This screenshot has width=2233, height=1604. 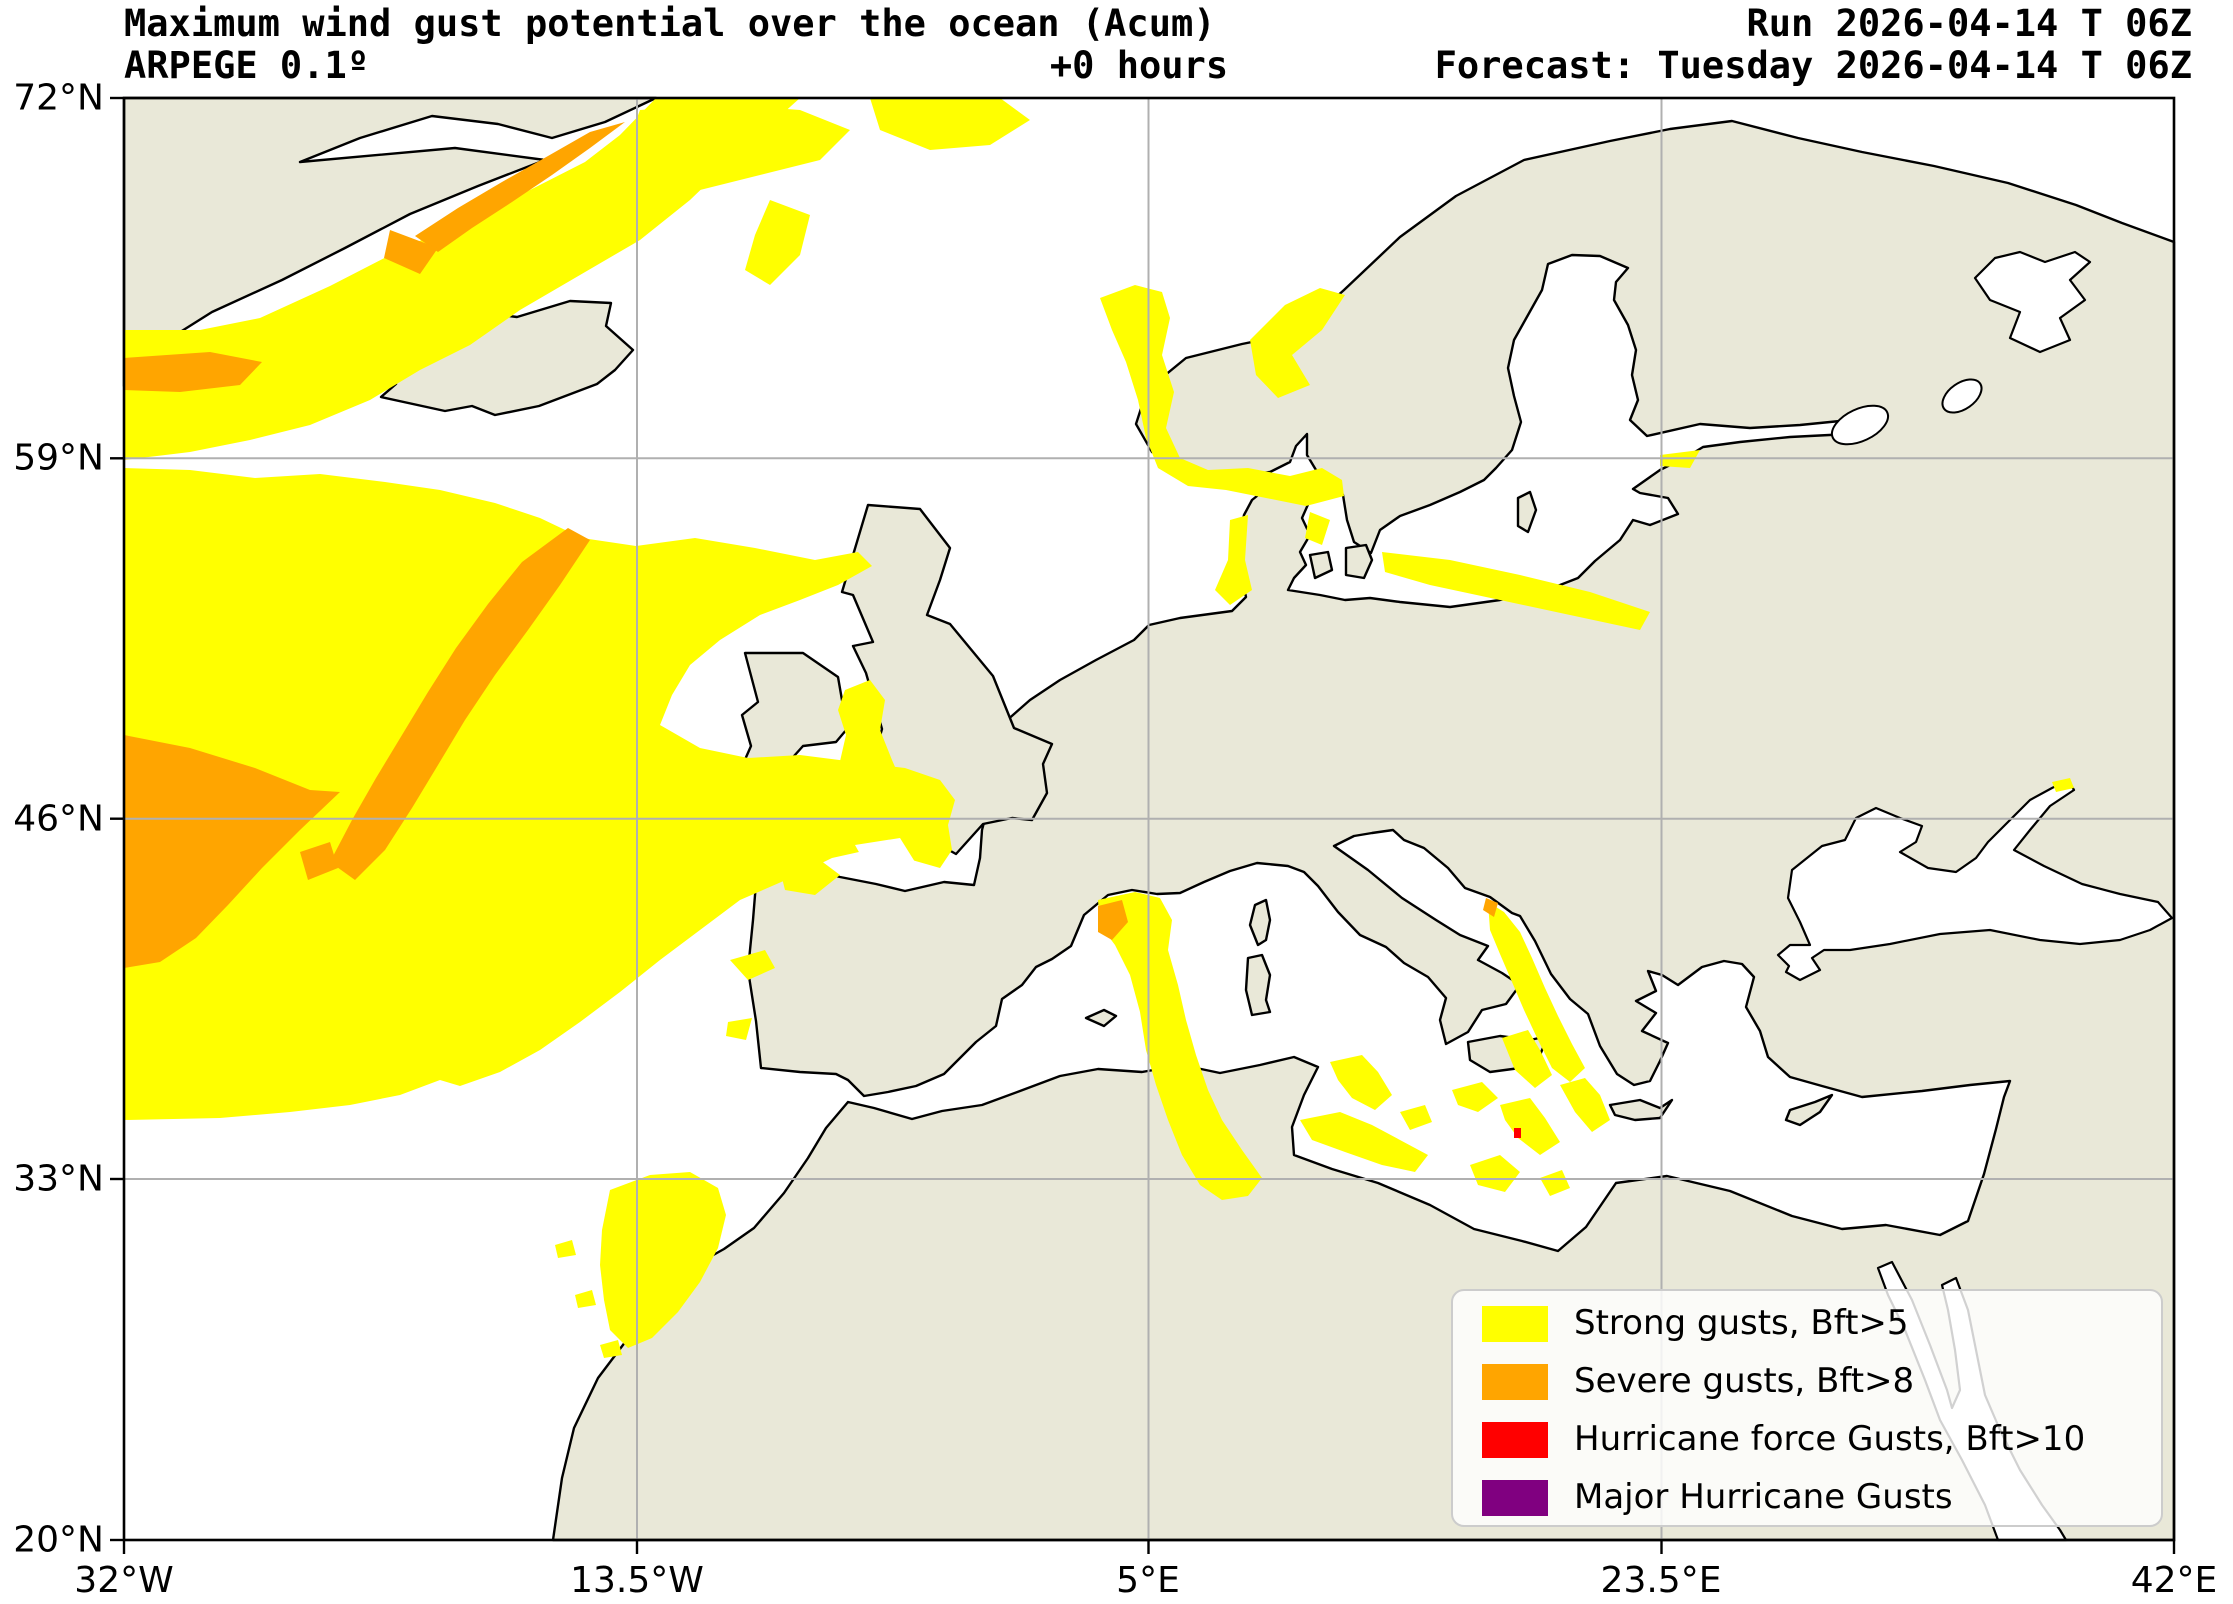 I want to click on run-label: Run 2026-04-14 T 06Z, so click(x=1969, y=23).